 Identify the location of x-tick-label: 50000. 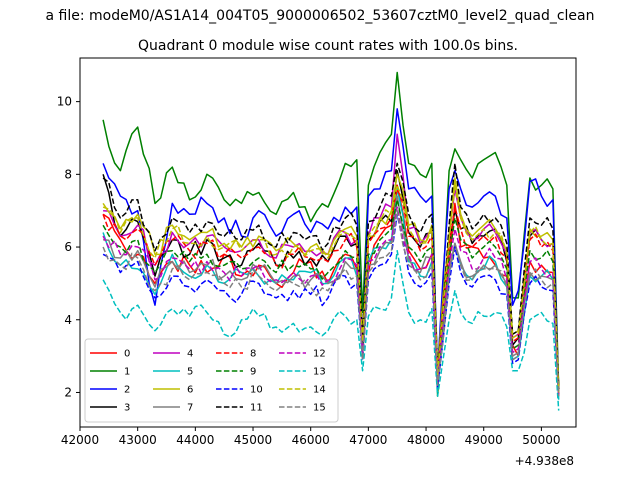
(541, 440).